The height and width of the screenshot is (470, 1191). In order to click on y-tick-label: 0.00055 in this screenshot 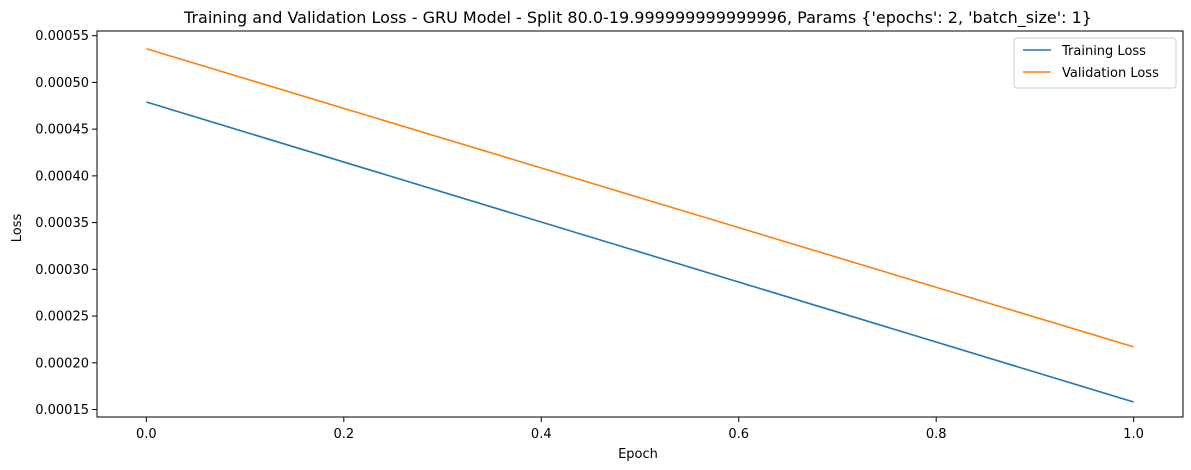, I will do `click(62, 36)`.